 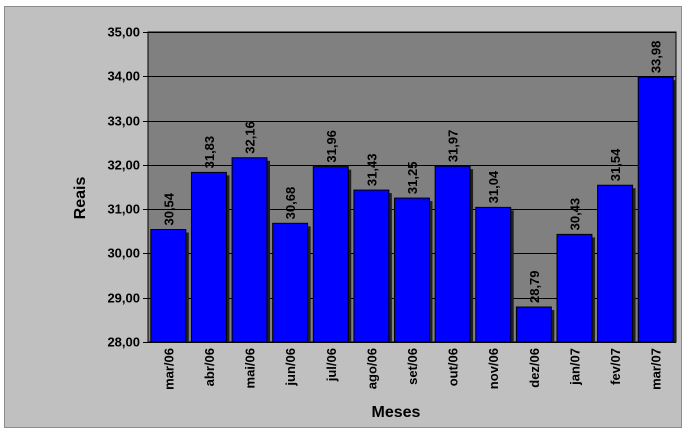 I want to click on x-tick-label: jan/07, so click(x=574, y=367).